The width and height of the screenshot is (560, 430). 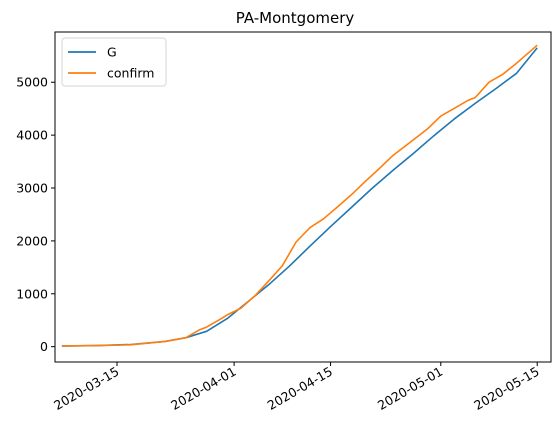 I want to click on y-axis: 0 1000 2000 3000 4000 5000, so click(x=35, y=214).